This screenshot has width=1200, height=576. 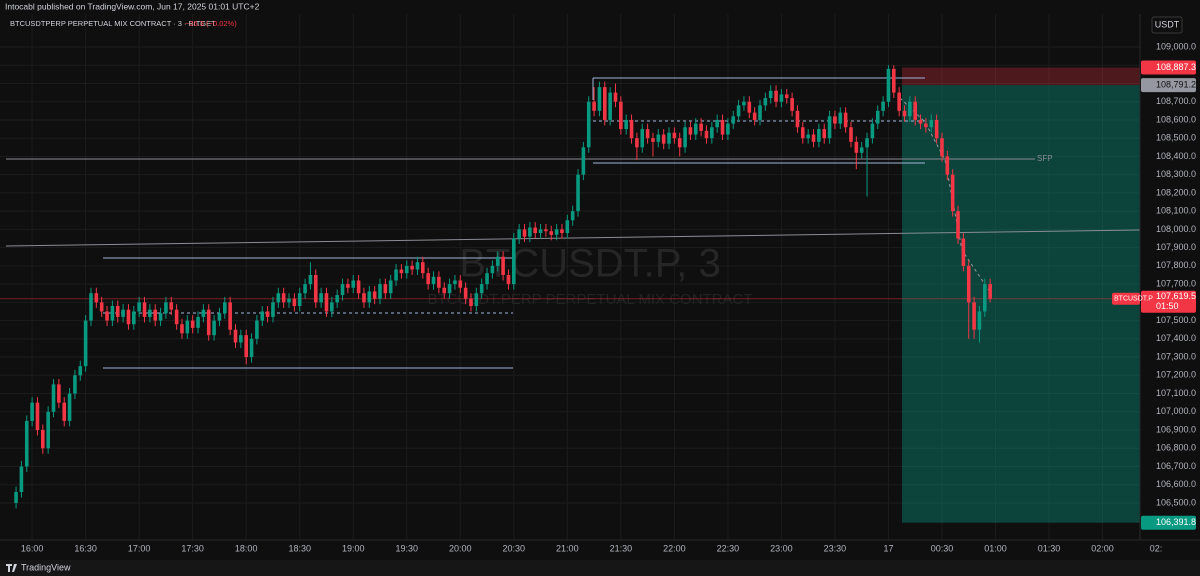 I want to click on price-tag-label: 108,791.2, so click(x=1176, y=84).